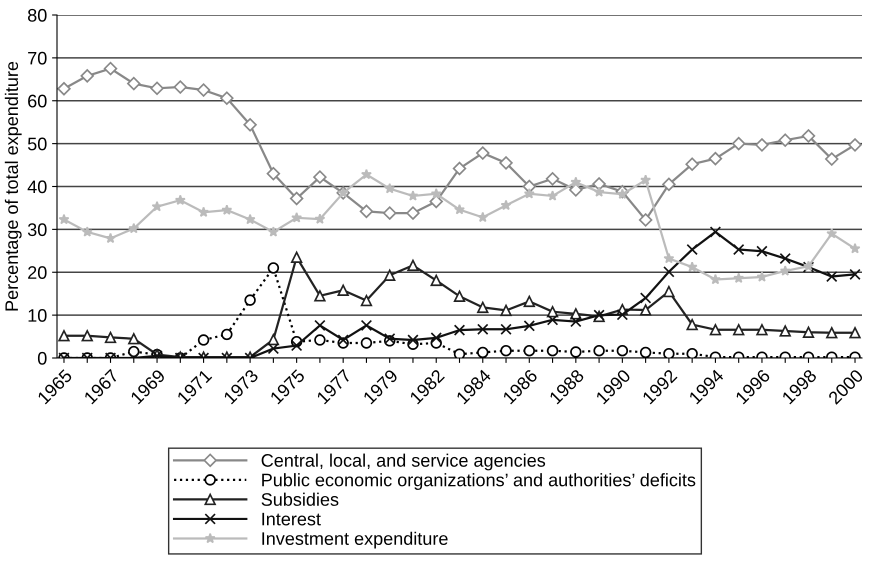 The height and width of the screenshot is (563, 870). I want to click on y-tick-label: 30, so click(37, 229).